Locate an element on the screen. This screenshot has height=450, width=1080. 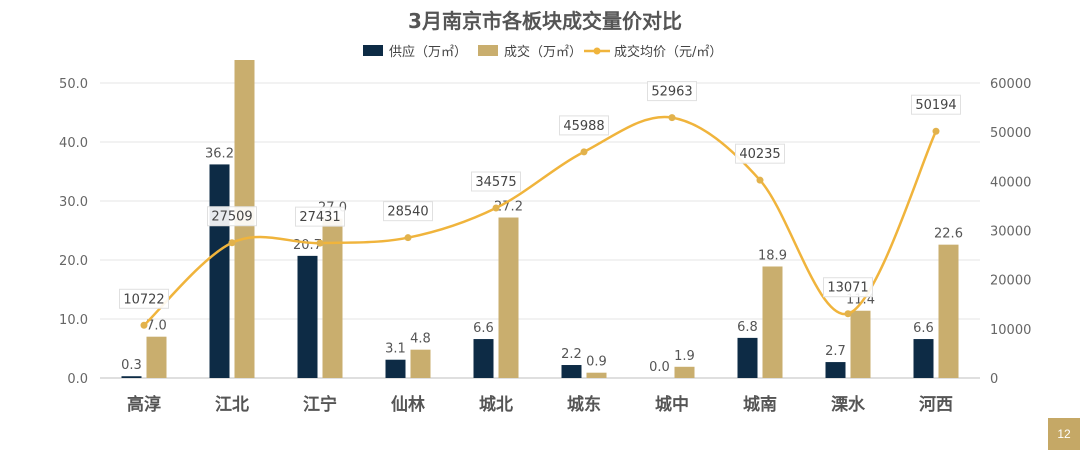
legend-label: 成交均价（元/㎡） is located at coordinates (668, 52).